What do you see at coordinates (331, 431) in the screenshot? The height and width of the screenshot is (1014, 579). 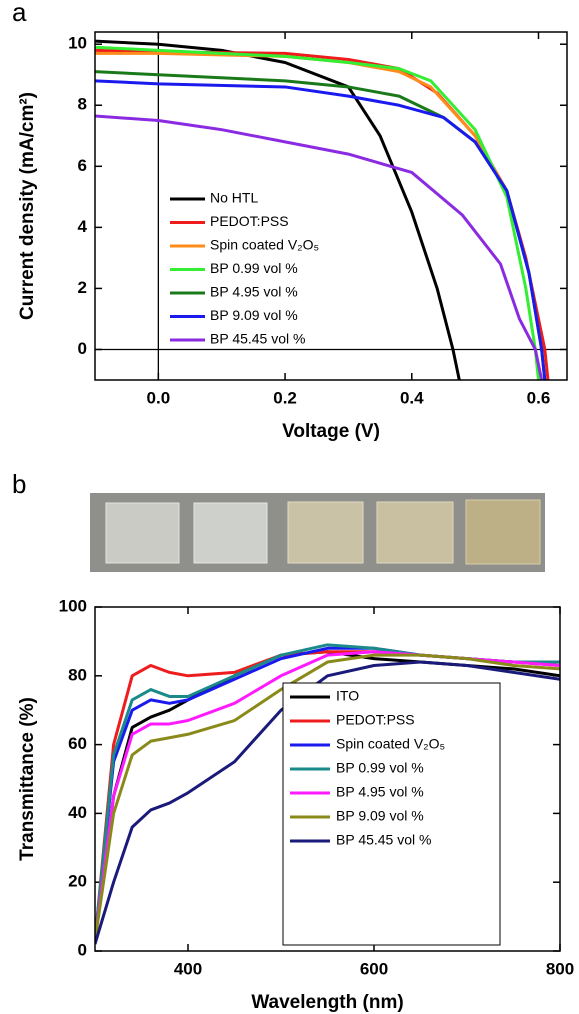 I see `x-axis-title: Voltage (V)` at bounding box center [331, 431].